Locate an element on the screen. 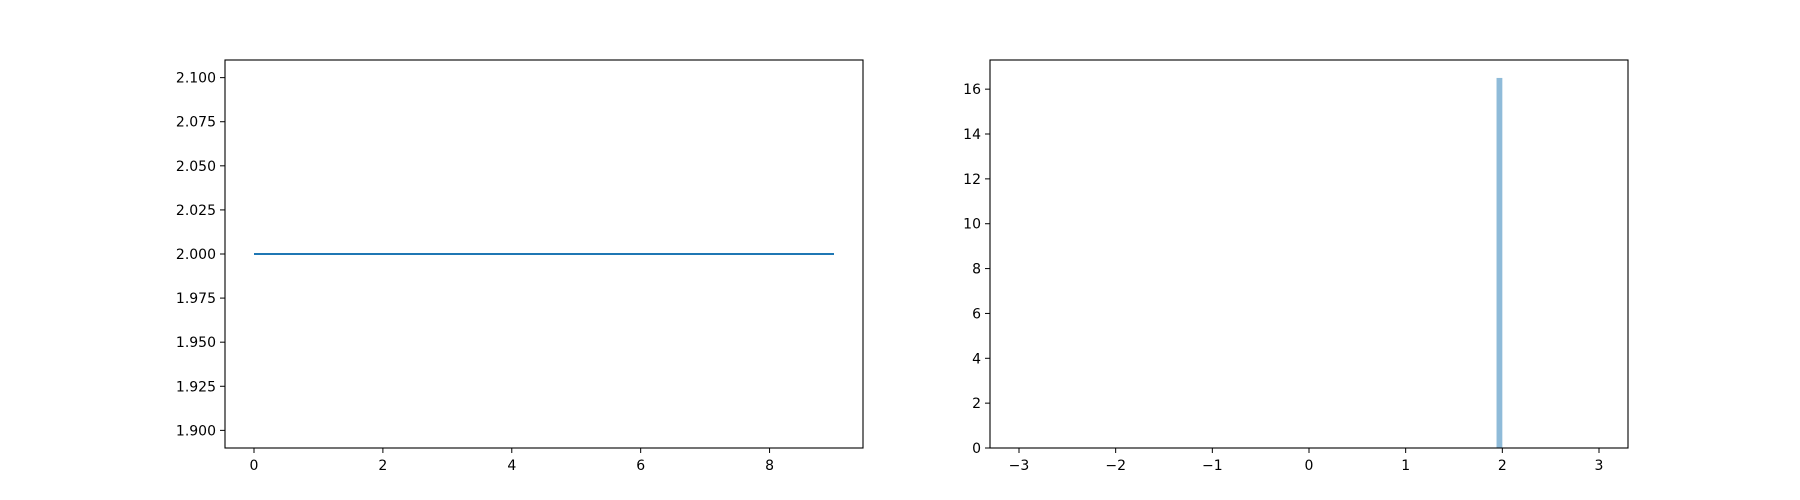 This screenshot has width=1800, height=500. y-tick-label: 1.925 is located at coordinates (196, 387).